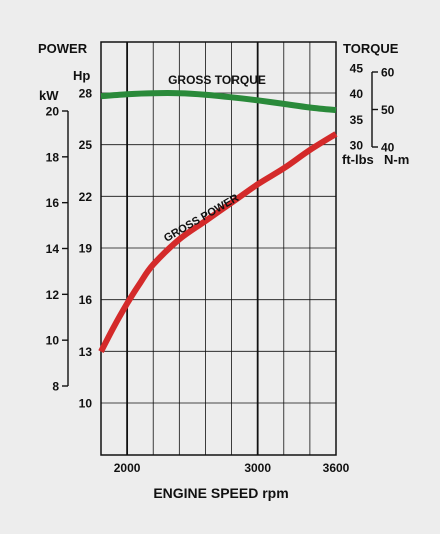 This screenshot has height=534, width=440. What do you see at coordinates (357, 94) in the screenshot?
I see `ftlbs-tick-label: 40` at bounding box center [357, 94].